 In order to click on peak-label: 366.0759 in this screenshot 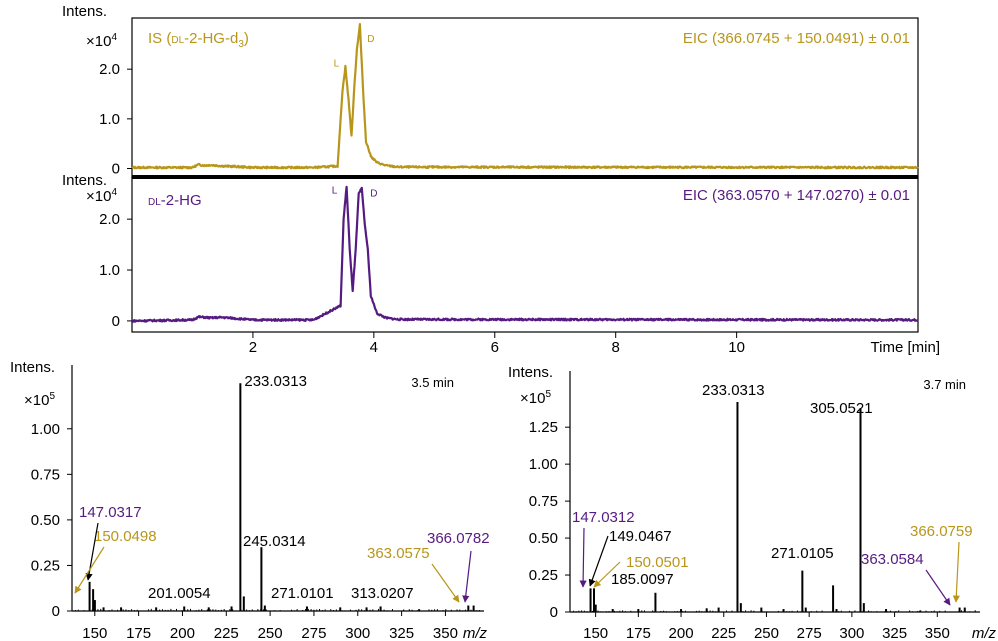, I will do `click(941, 531)`.